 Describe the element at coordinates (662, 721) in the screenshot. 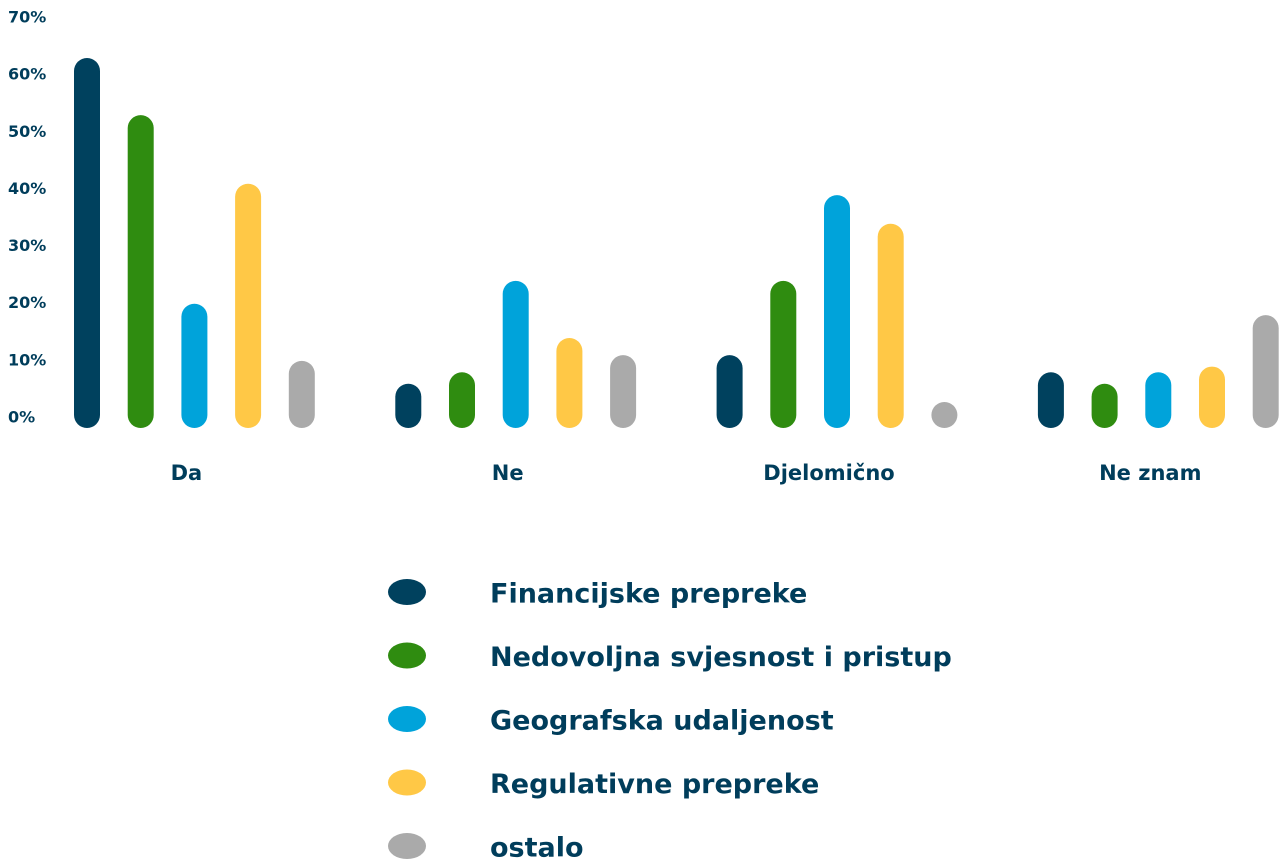

I see `legend-label: Geografska udaljenost` at that location.